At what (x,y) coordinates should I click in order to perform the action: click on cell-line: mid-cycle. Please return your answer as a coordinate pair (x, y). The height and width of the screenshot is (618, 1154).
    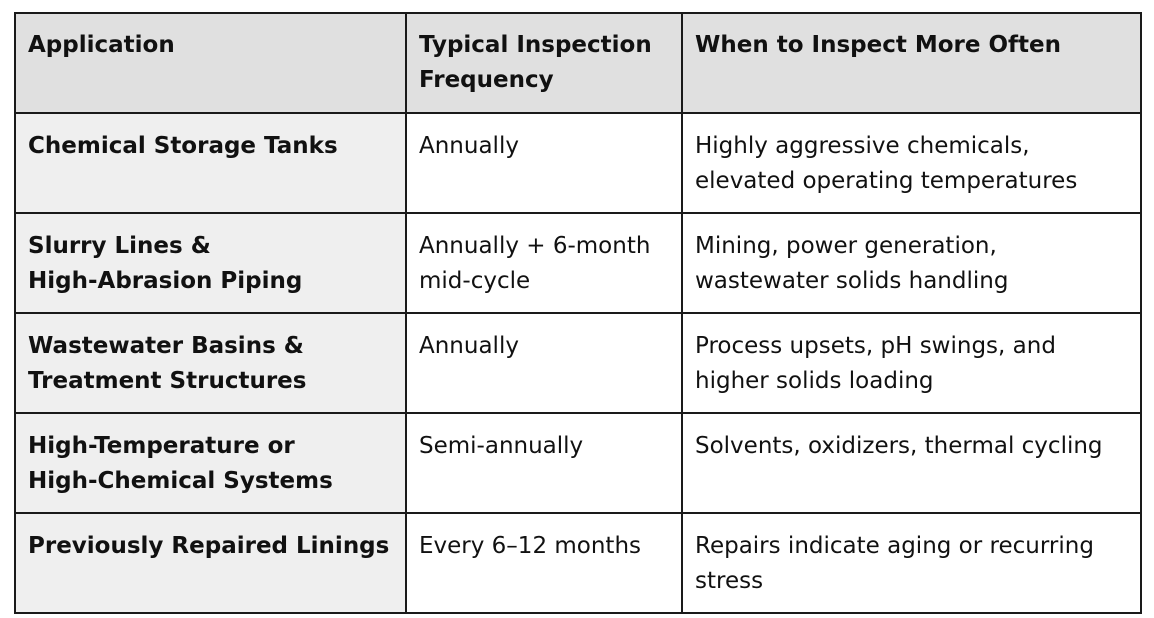
    Looking at the image, I should click on (475, 281).